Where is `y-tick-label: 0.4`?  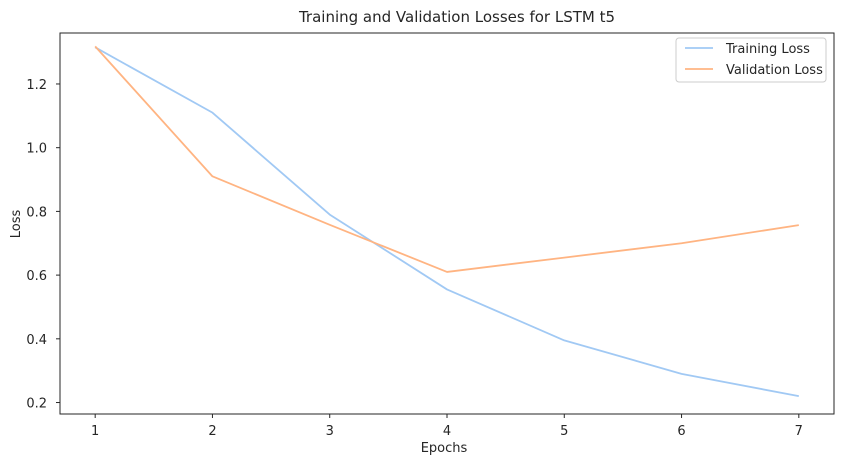 y-tick-label: 0.4 is located at coordinates (36, 340).